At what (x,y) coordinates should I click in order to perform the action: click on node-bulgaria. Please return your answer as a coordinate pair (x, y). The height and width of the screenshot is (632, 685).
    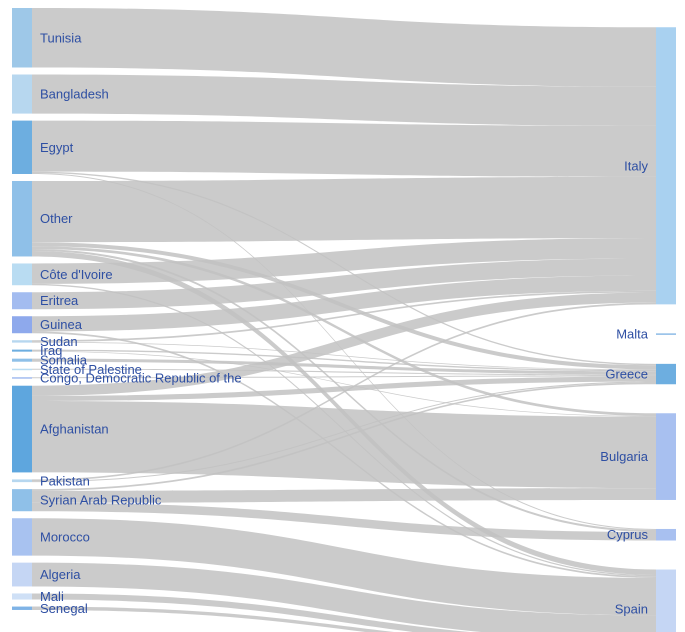
    Looking at the image, I should click on (666, 456).